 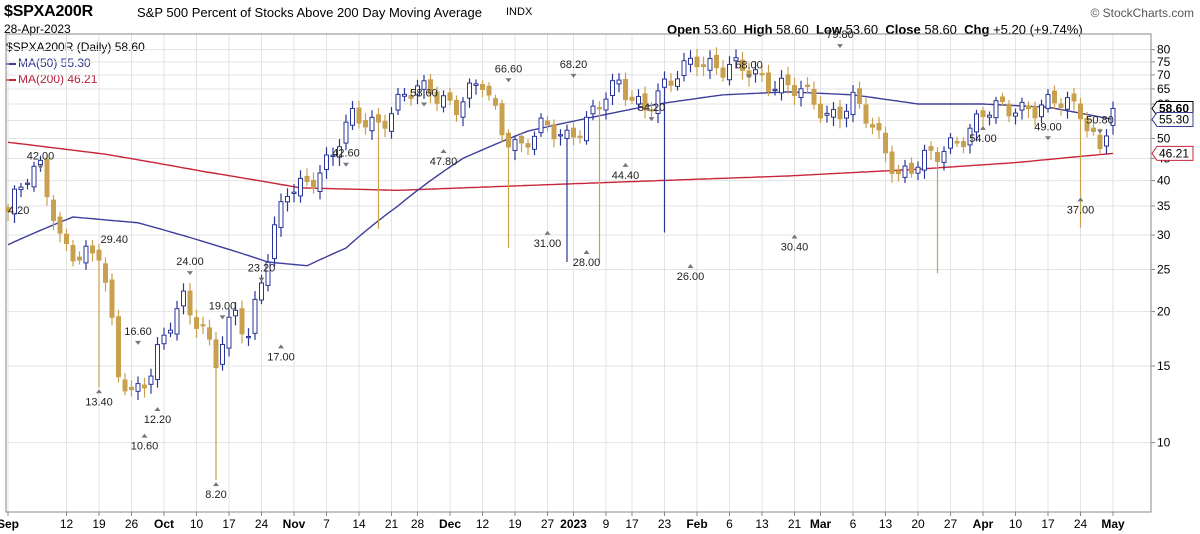 I want to click on ma200-path, so click(x=560, y=166).